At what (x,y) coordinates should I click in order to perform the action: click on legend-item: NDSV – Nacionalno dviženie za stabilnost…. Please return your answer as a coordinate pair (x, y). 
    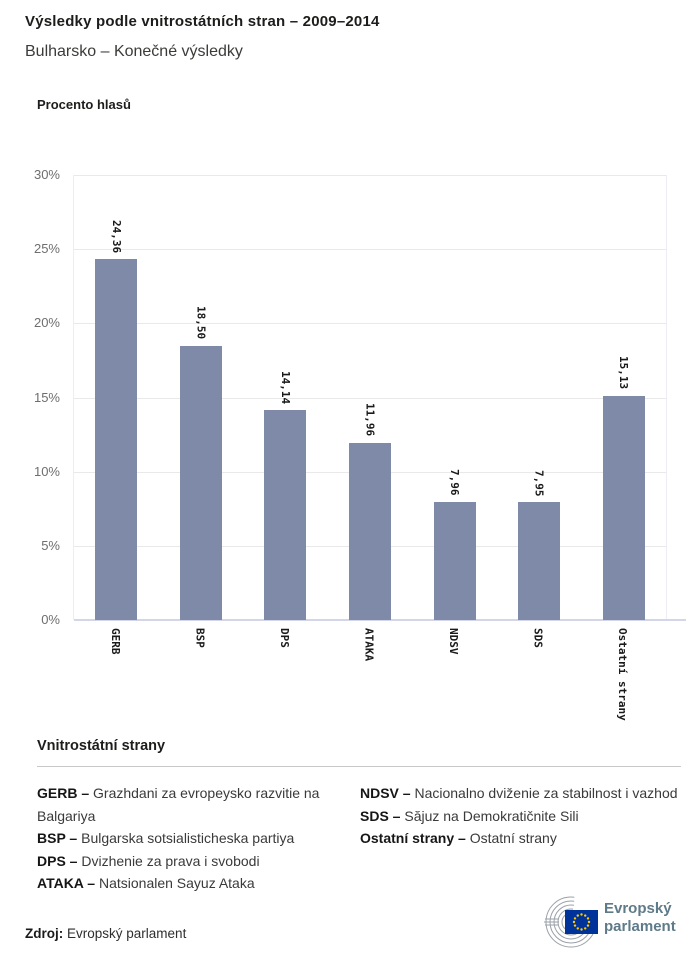
    Looking at the image, I should click on (521, 793).